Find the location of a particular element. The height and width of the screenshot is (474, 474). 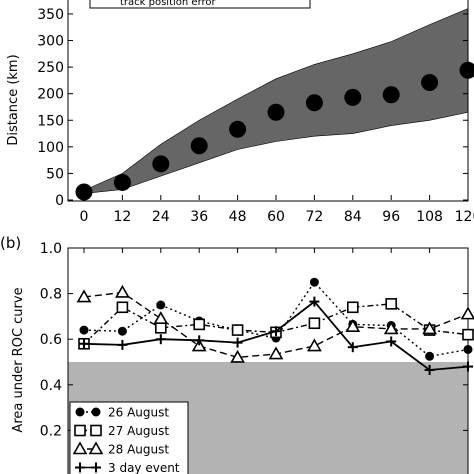

panel-b-y-tick-label: 0.8 is located at coordinates (51, 295).